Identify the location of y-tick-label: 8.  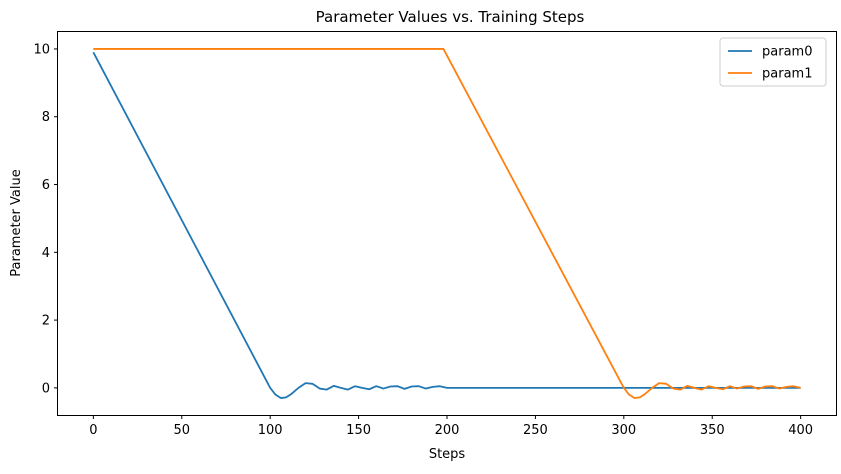
(46, 117).